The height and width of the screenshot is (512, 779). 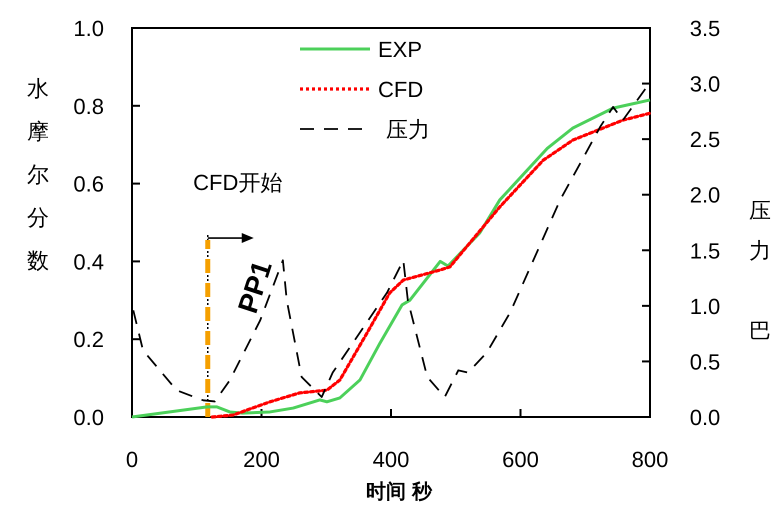 What do you see at coordinates (705, 28) in the screenshot?
I see `y2-tick-label: 3.5` at bounding box center [705, 28].